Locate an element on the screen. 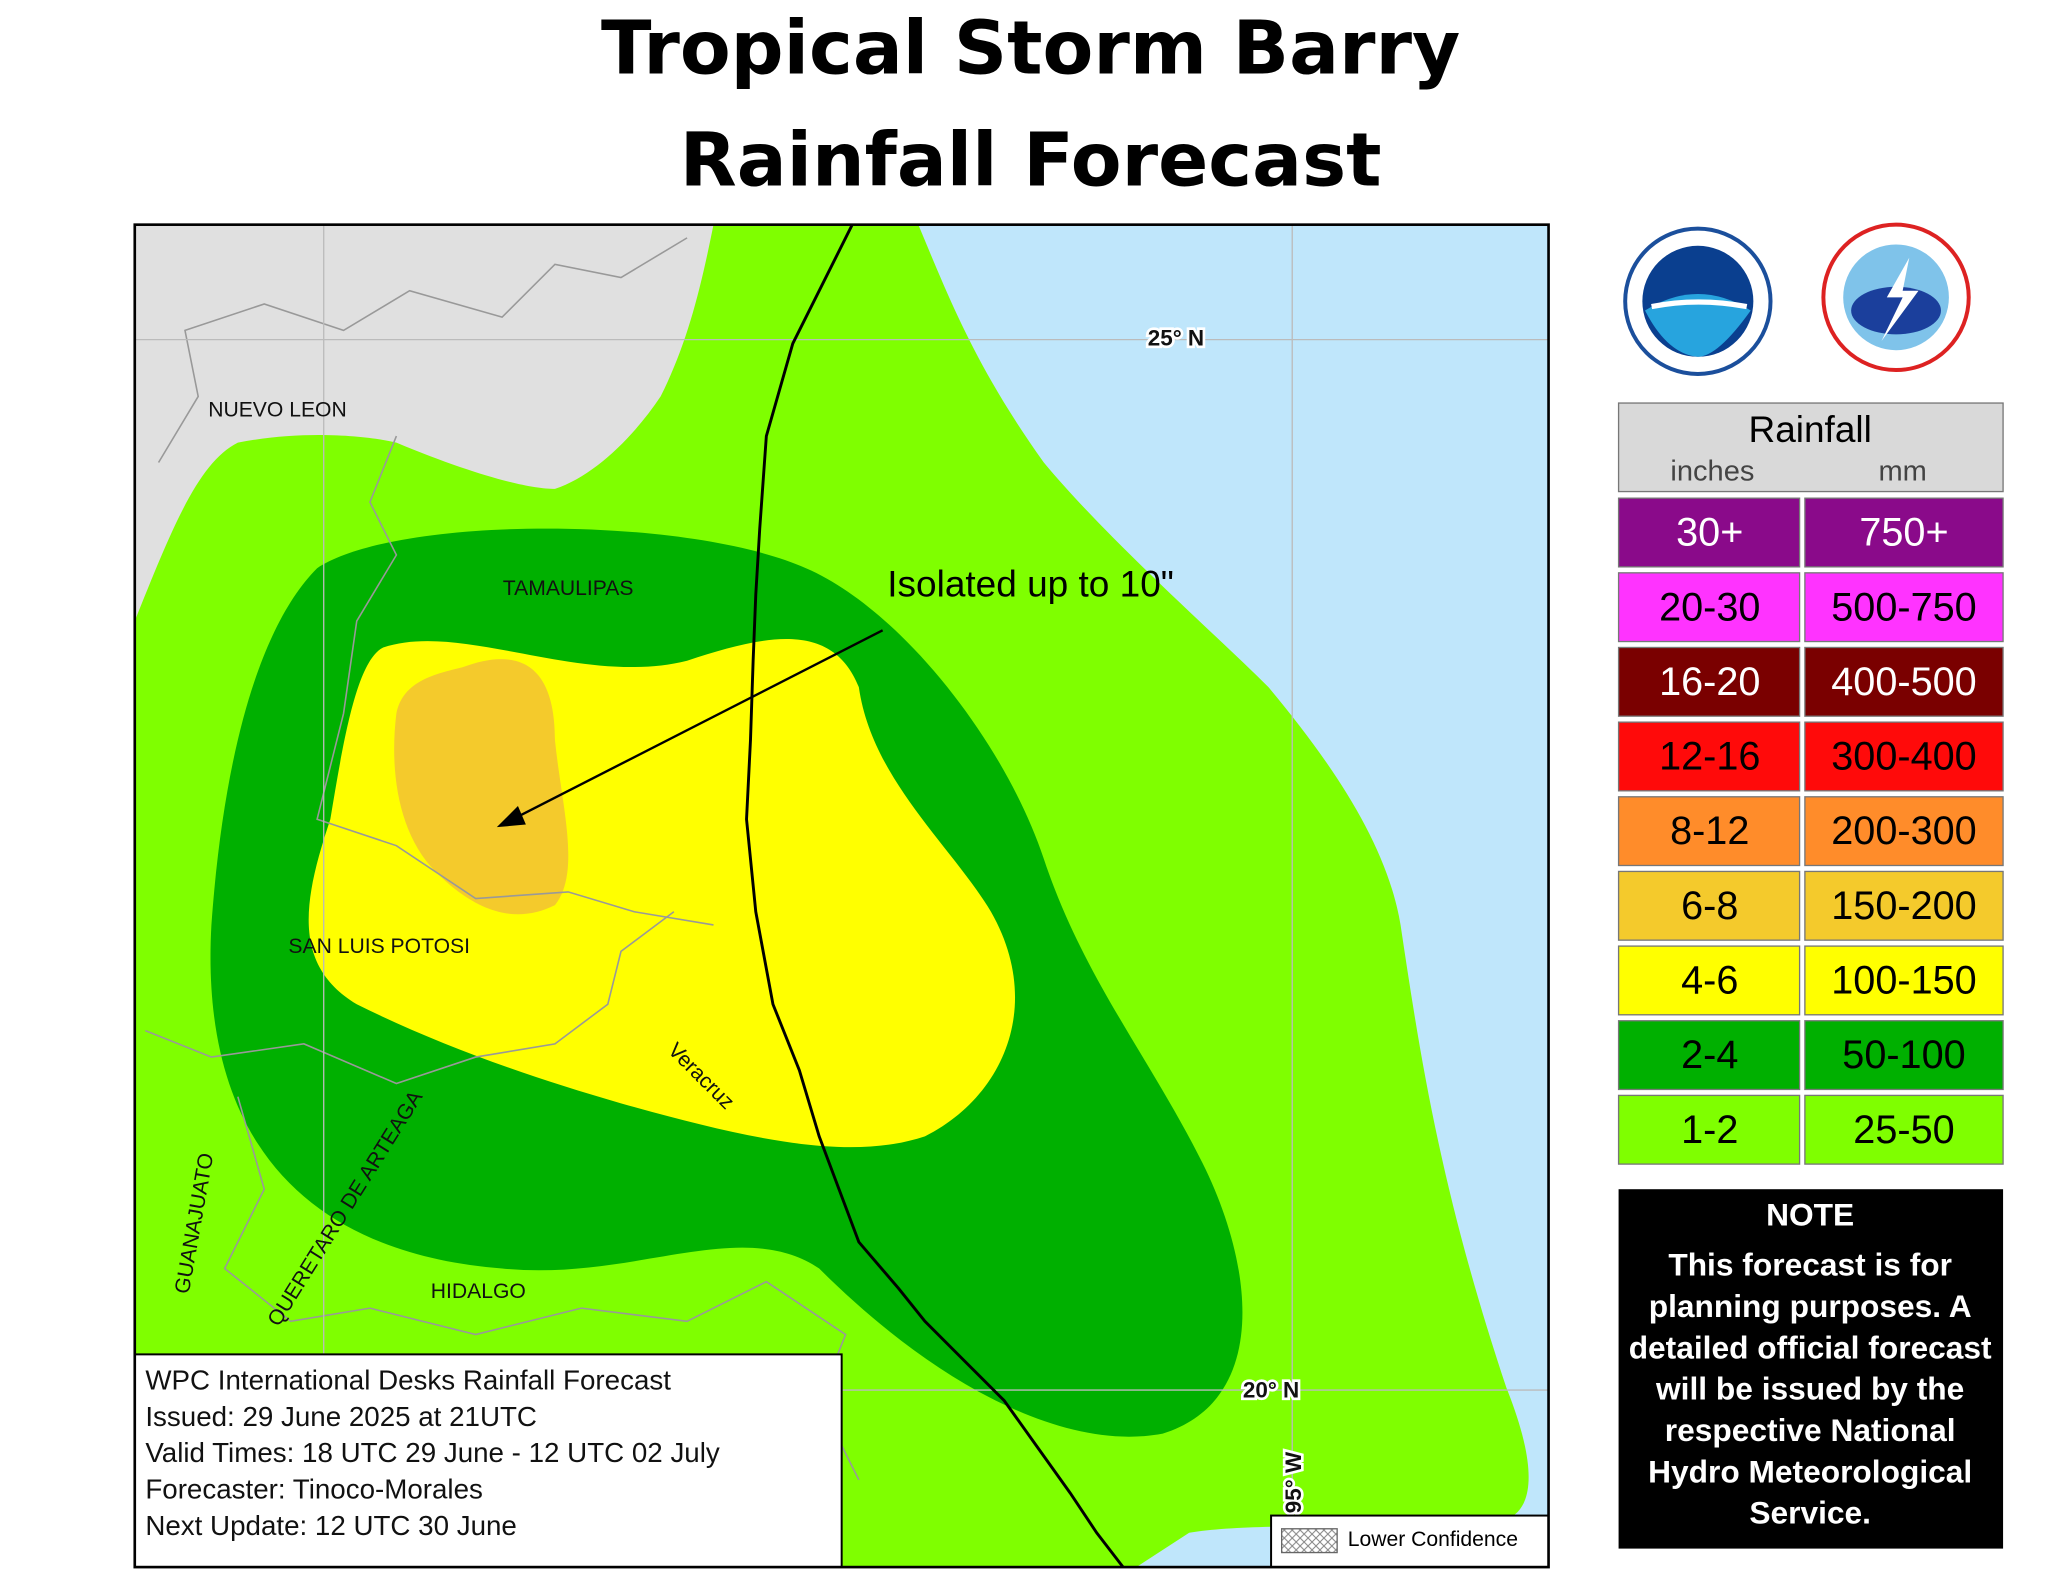 This screenshot has height=1583, width=2048. legend-mm: 400-500 is located at coordinates (1903, 682).